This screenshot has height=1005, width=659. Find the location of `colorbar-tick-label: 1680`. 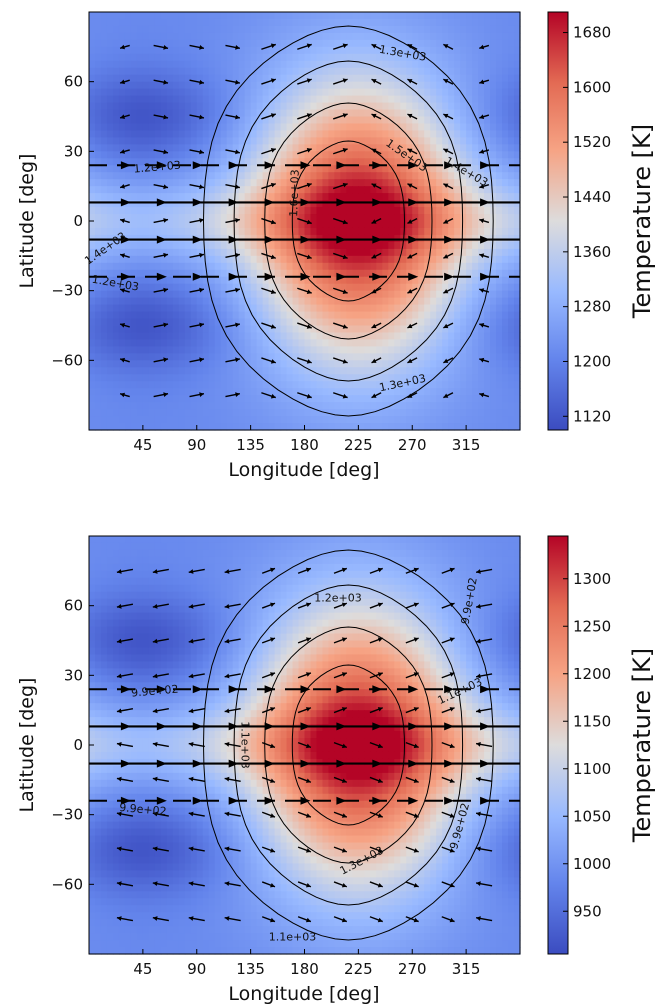

colorbar-tick-label: 1680 is located at coordinates (592, 33).